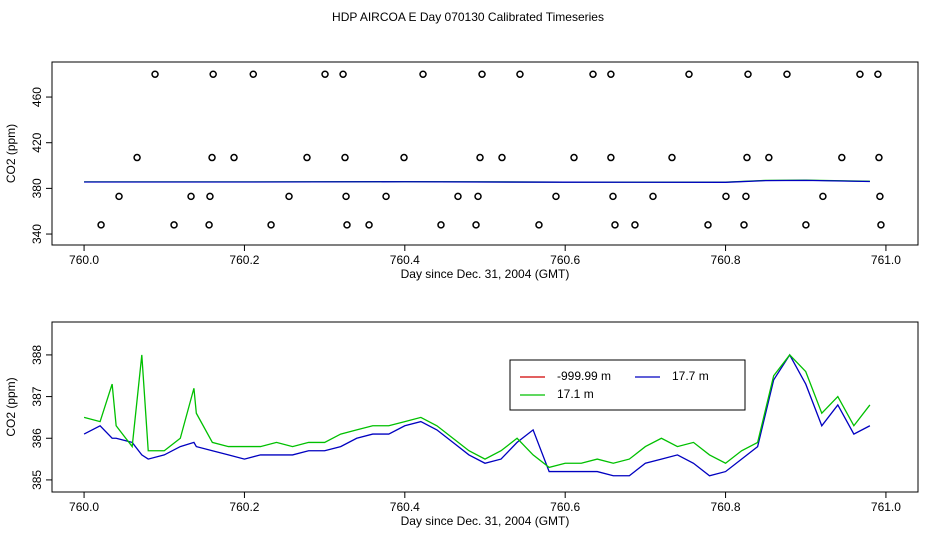  I want to click on legend-label: 17.7 m, so click(690, 376).